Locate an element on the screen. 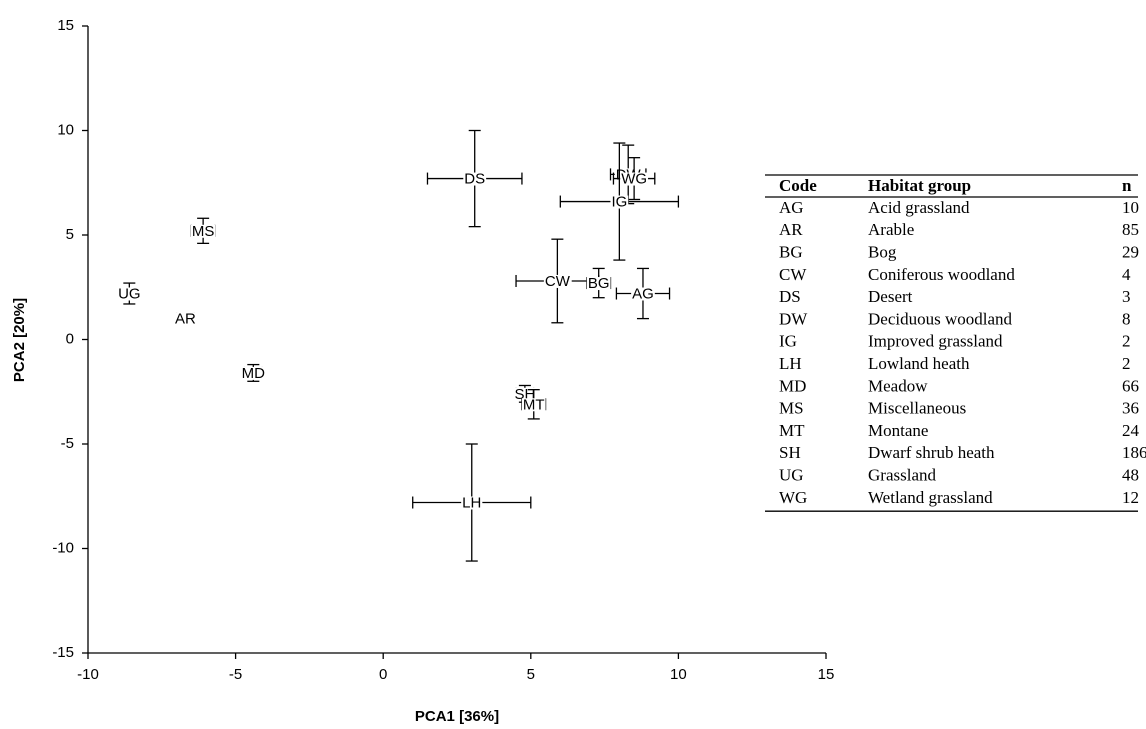 The width and height of the screenshot is (1146, 729). table-cell: Coniferous woodland is located at coordinates (941, 274).